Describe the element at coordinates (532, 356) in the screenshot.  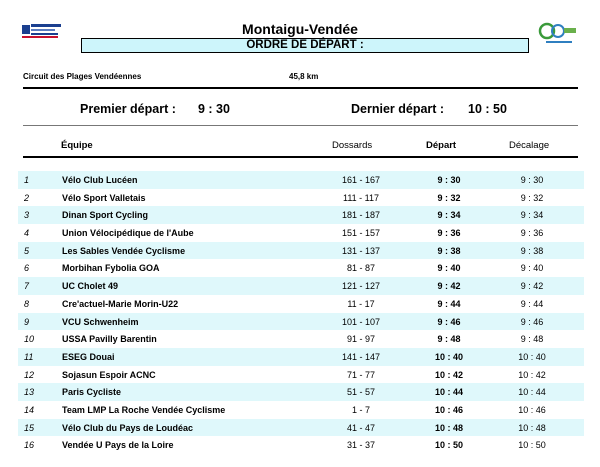
I see `row-gap: 10 : 40` at that location.